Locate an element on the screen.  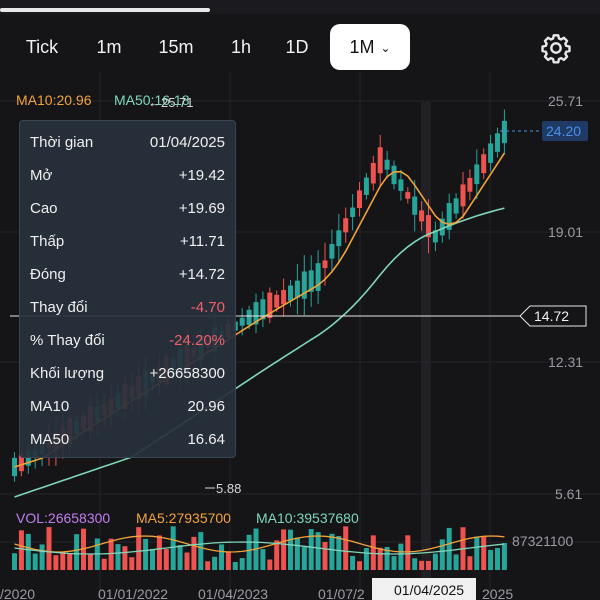
timeframe-tabs: Tick 1m 15m 1h 1D 1M ⌄ is located at coordinates (300, 48).